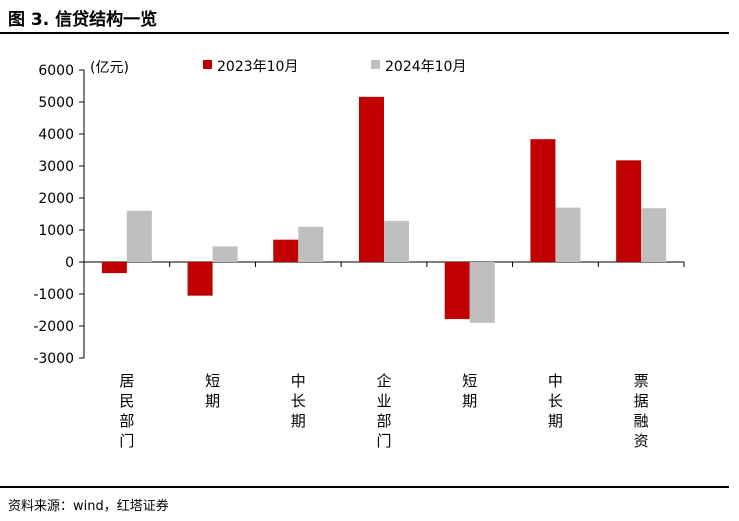  Describe the element at coordinates (69, 263) in the screenshot. I see `y-tick-label: 0` at that location.